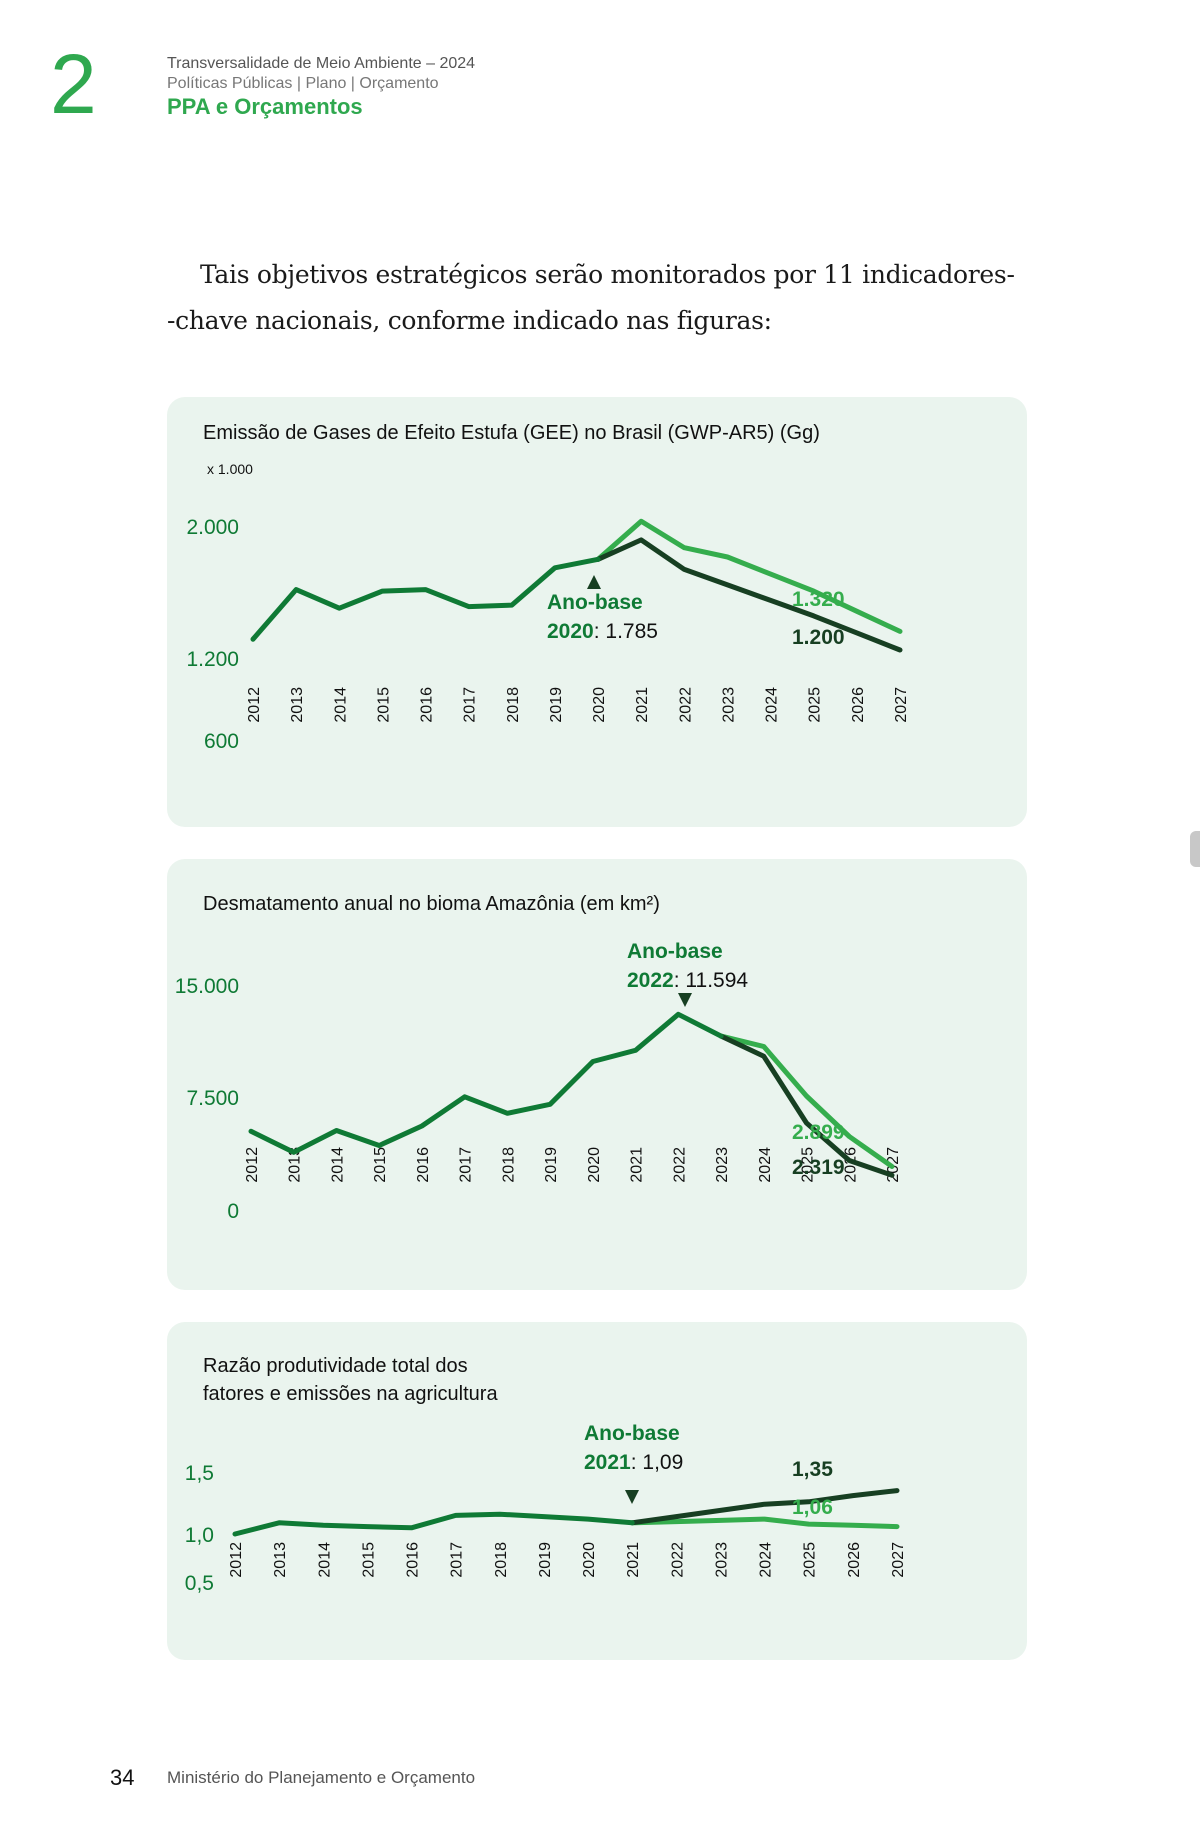 Image resolution: width=1200 pixels, height=1834 pixels. Describe the element at coordinates (265, 106) in the screenshot. I see `section-title: PPA e Orçamentos` at that location.